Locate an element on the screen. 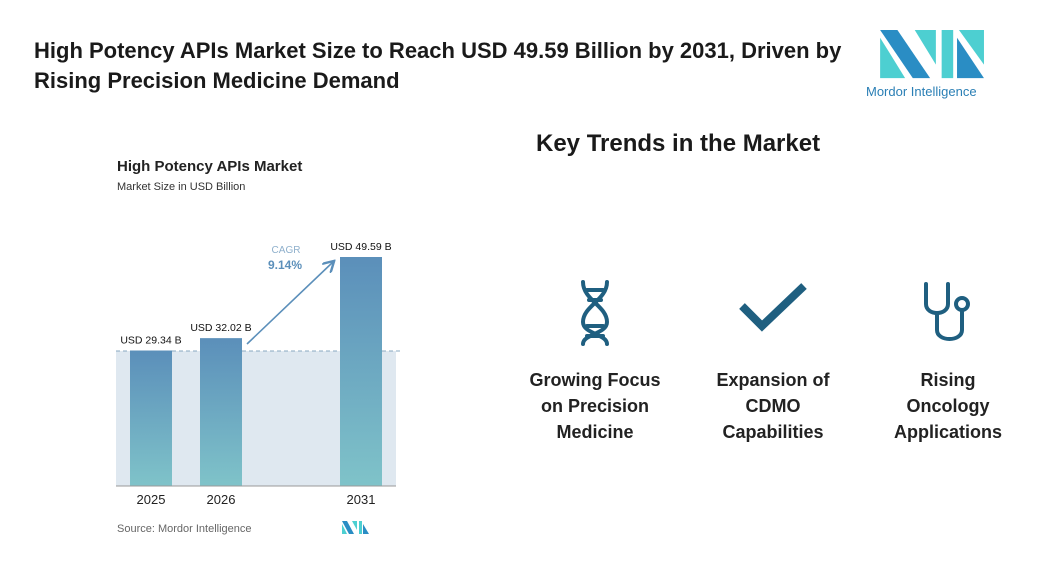 The width and height of the screenshot is (1042, 573). bar-2026 is located at coordinates (221, 412).